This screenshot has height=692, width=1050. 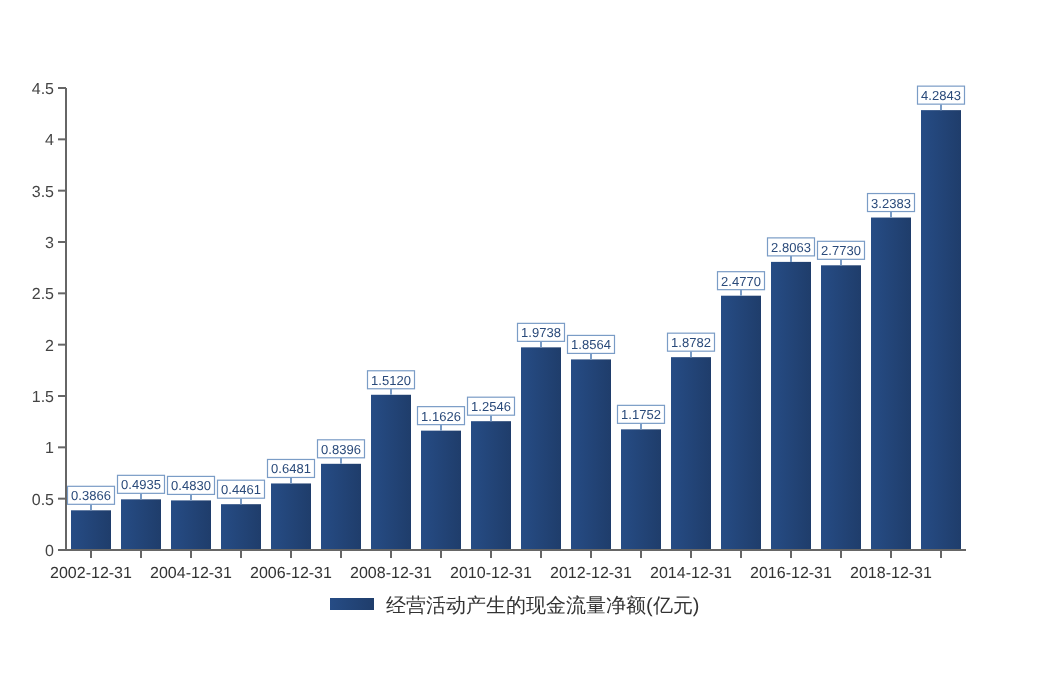 What do you see at coordinates (50, 448) in the screenshot?
I see `y-tick-label: 1` at bounding box center [50, 448].